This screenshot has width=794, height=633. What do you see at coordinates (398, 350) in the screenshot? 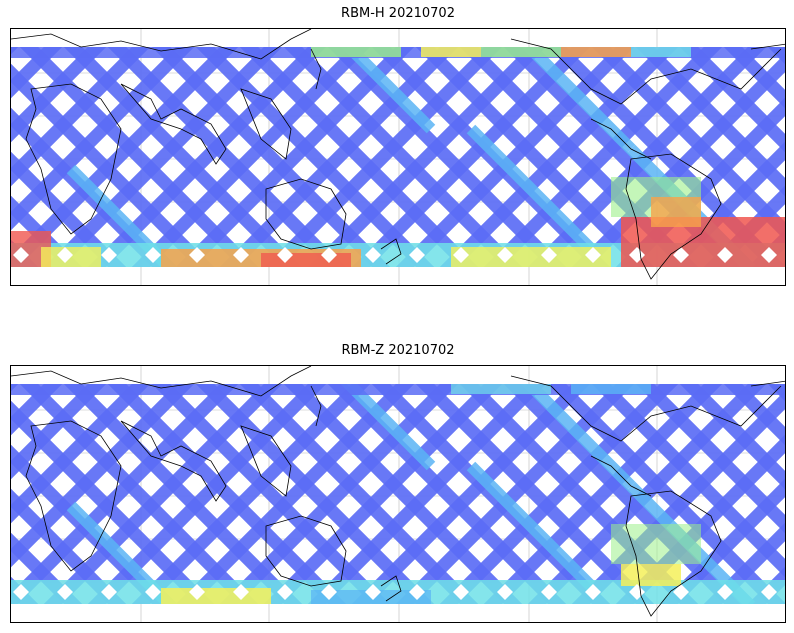
I see `panel-title-bottom: RBM-Z 20210702` at bounding box center [398, 350].